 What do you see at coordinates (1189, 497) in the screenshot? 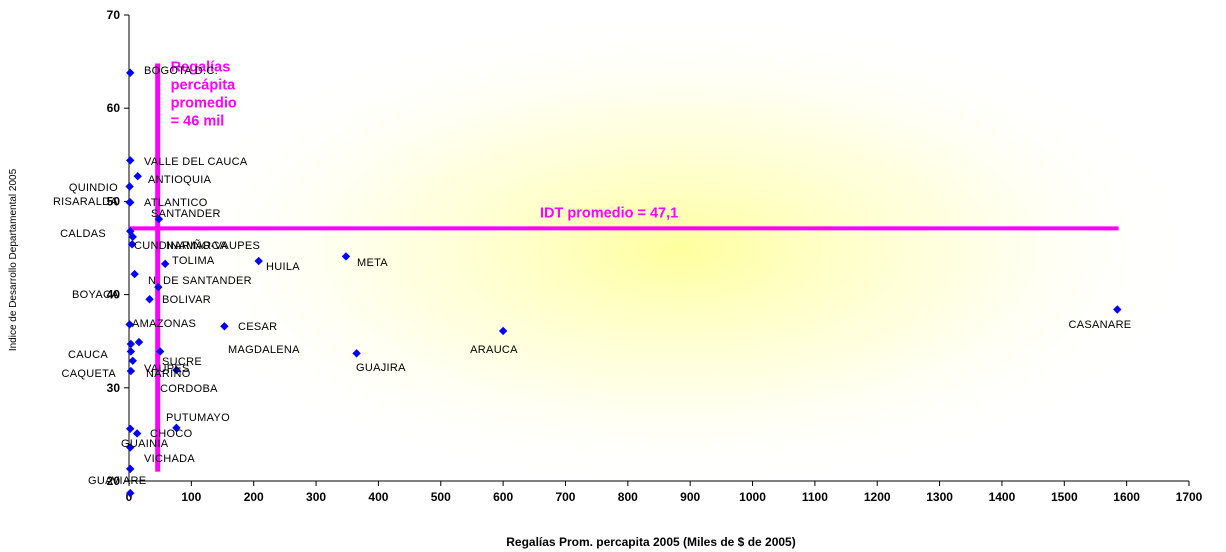
I see `x-tick-label: 1700` at bounding box center [1189, 497].